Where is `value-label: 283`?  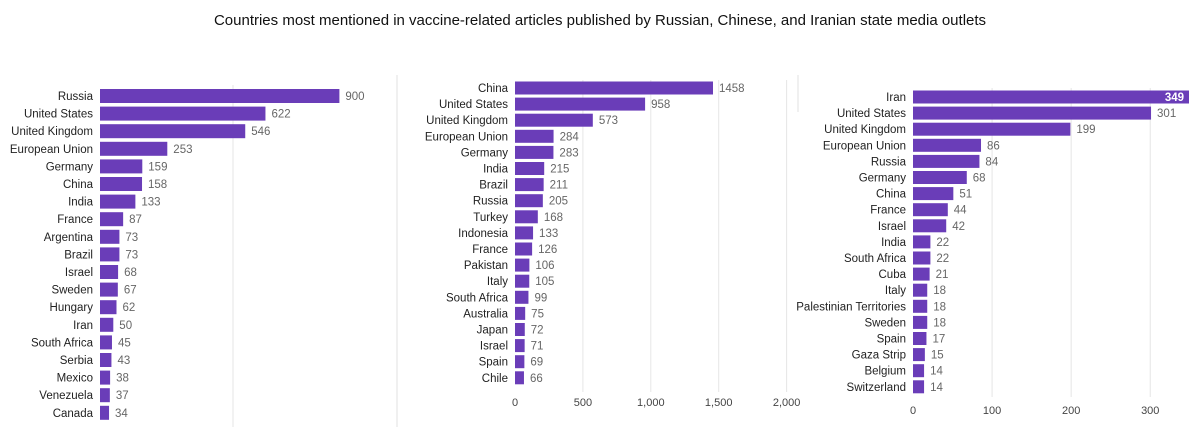
value-label: 283 is located at coordinates (568, 153).